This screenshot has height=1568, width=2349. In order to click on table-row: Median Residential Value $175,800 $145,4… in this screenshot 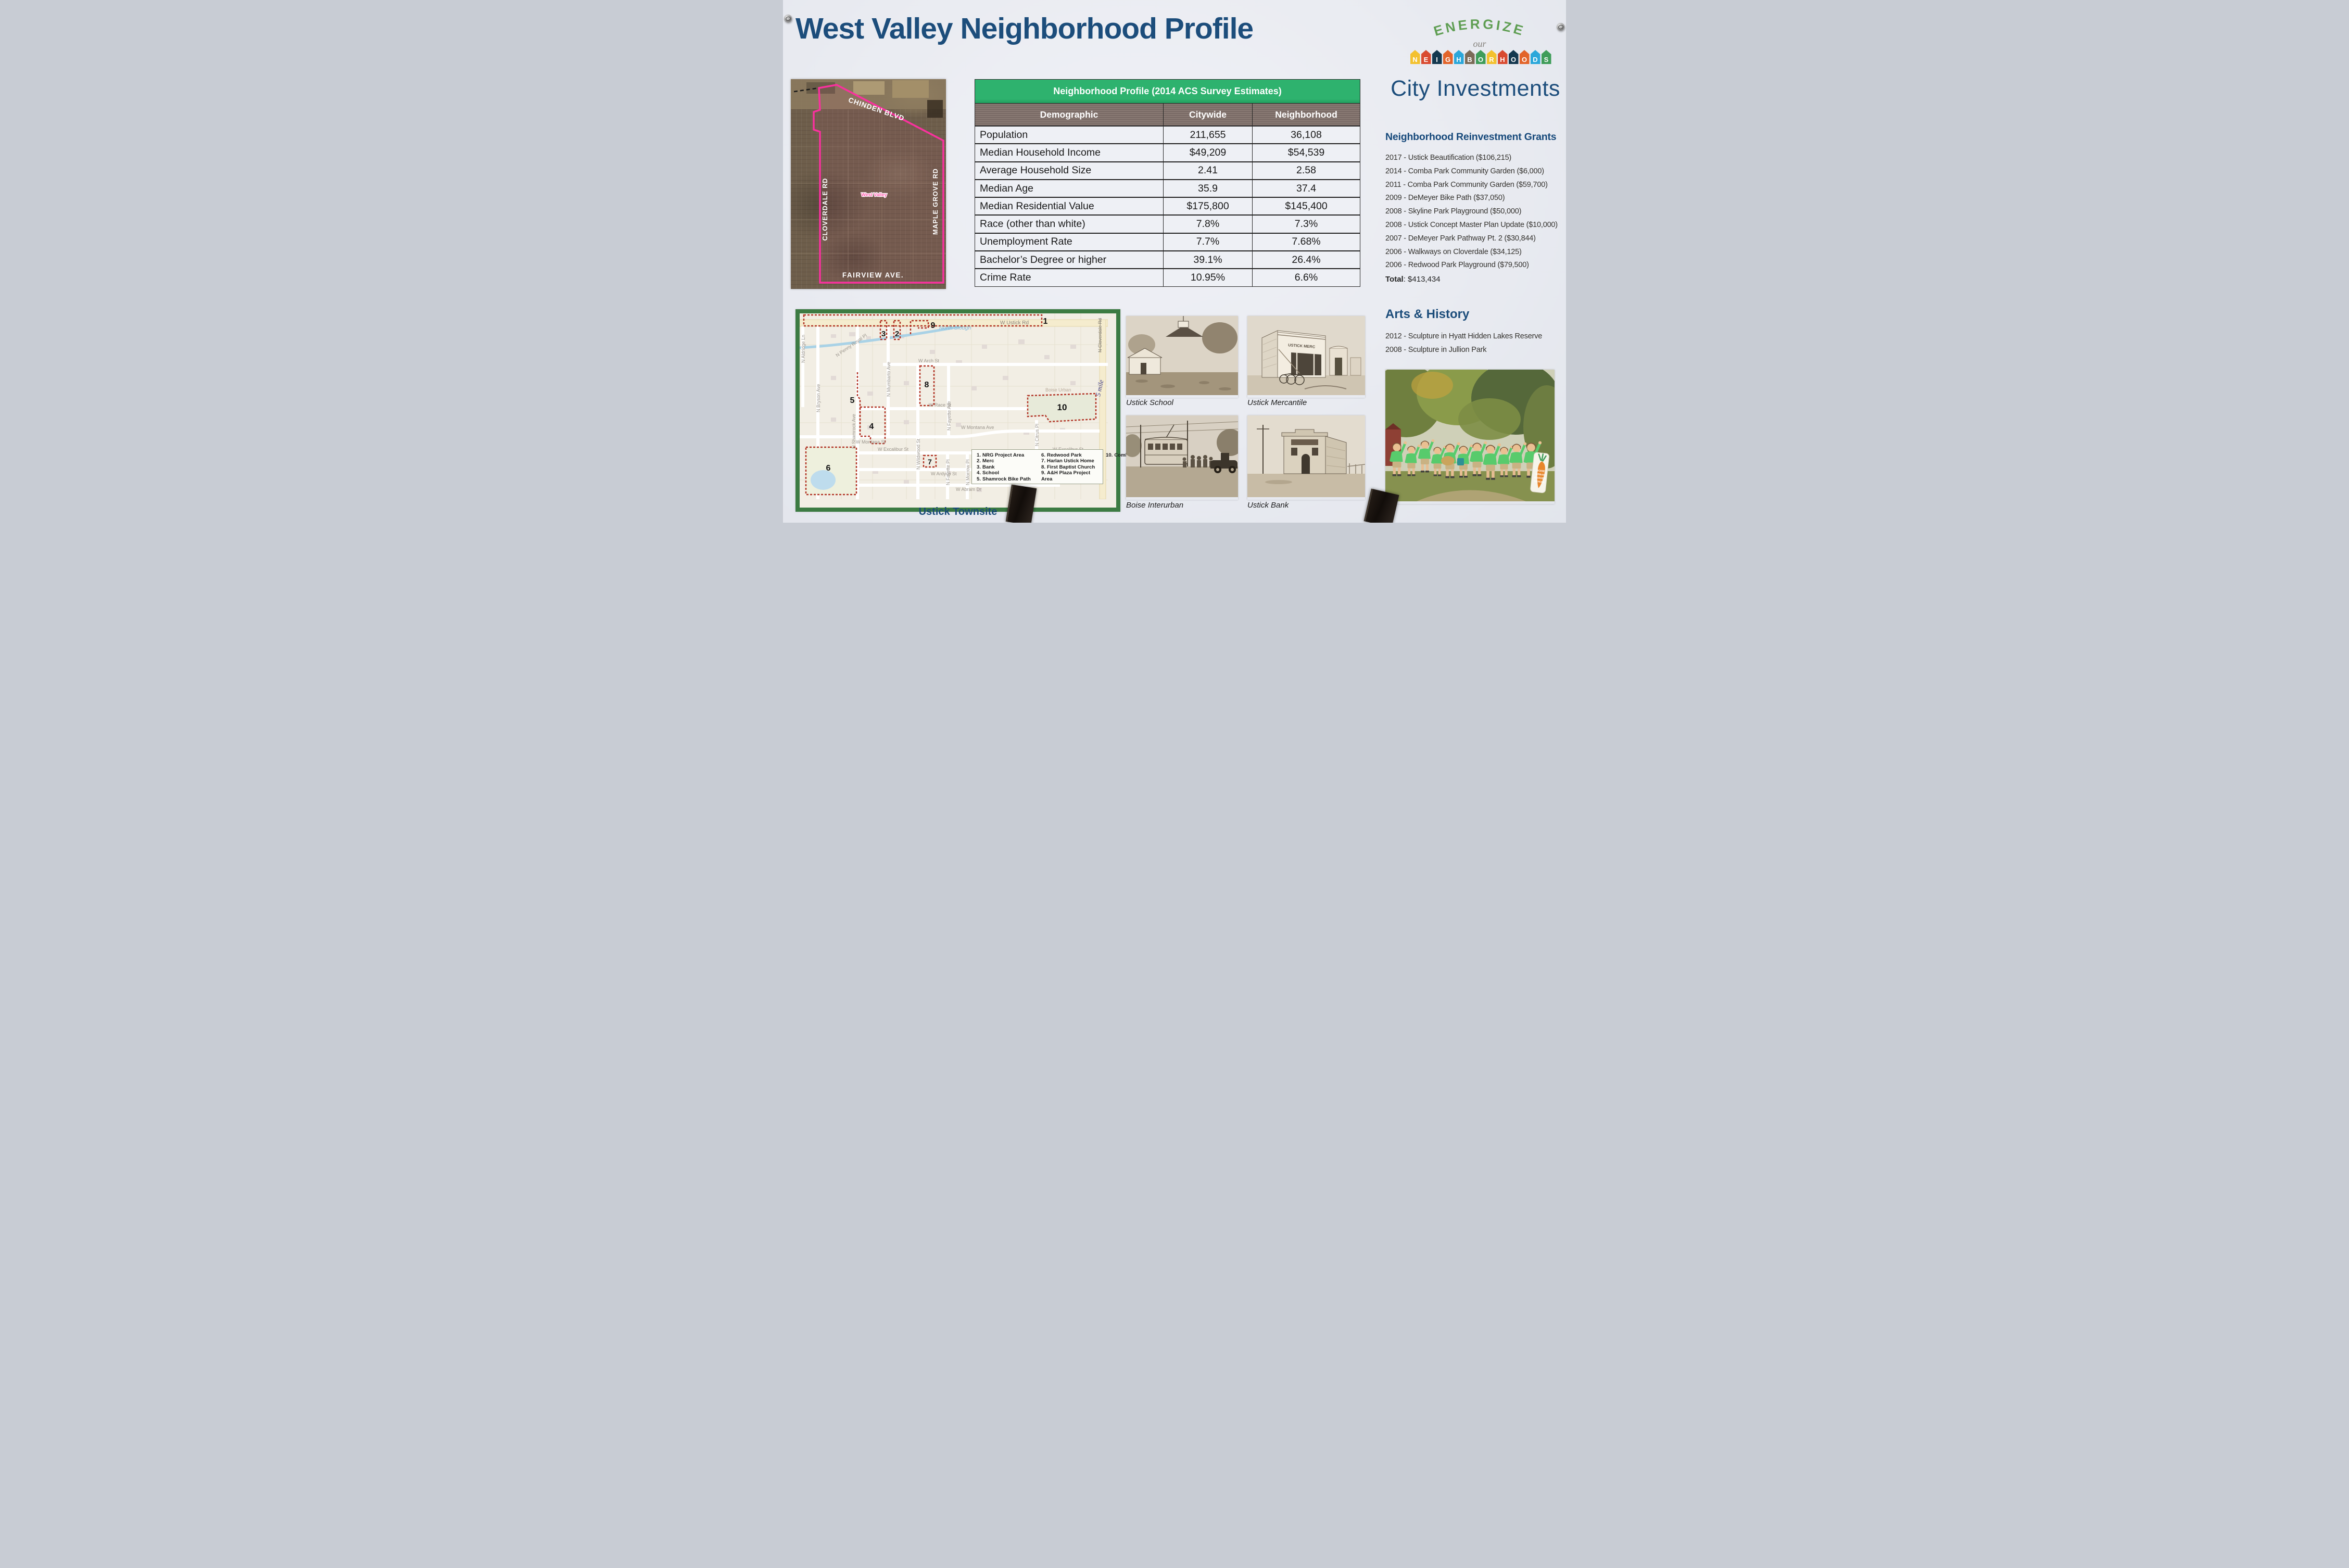, I will do `click(1167, 206)`.